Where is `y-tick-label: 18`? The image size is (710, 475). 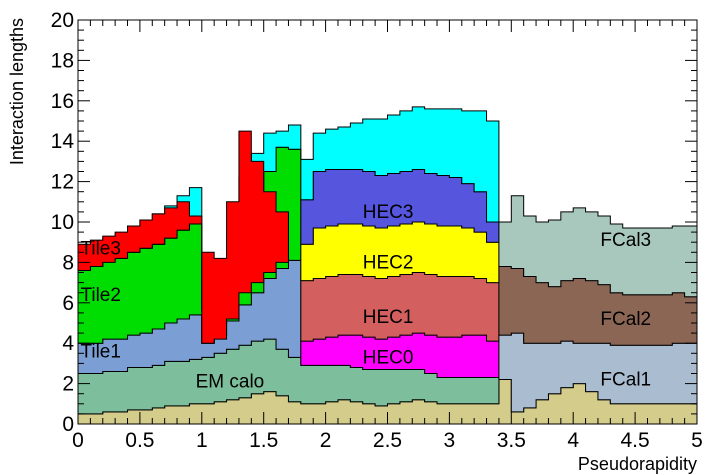
y-tick-label: 18 is located at coordinates (62, 60).